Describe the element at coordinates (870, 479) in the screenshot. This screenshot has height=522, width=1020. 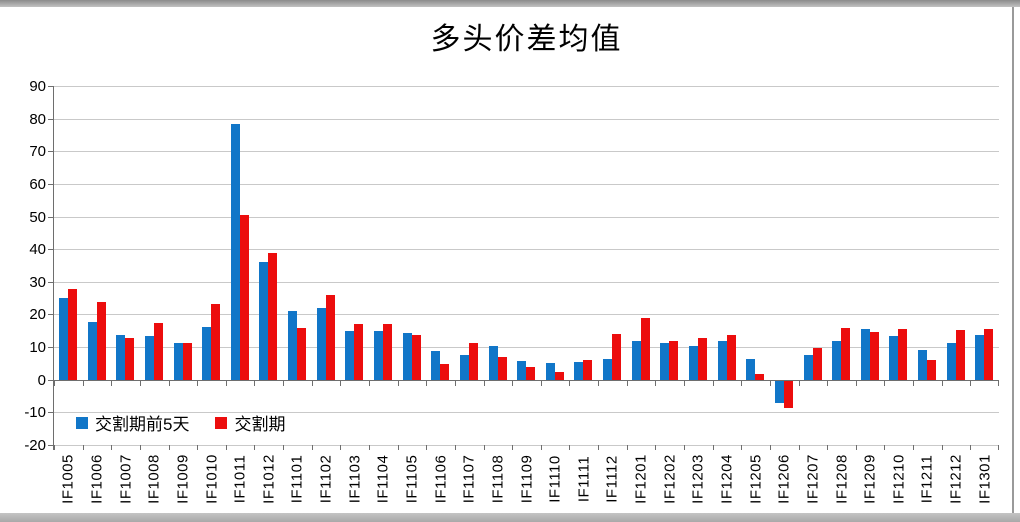
I see `x-axis-label-IF1209: IF1209` at that location.